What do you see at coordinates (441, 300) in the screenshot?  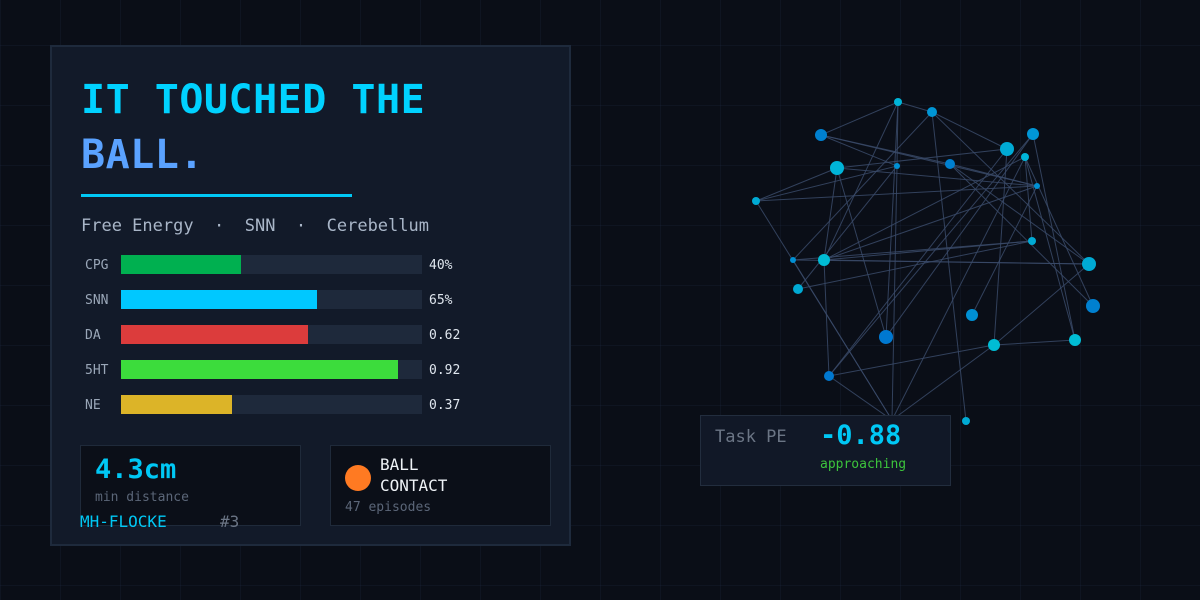 I see `bar-value: 65%` at bounding box center [441, 300].